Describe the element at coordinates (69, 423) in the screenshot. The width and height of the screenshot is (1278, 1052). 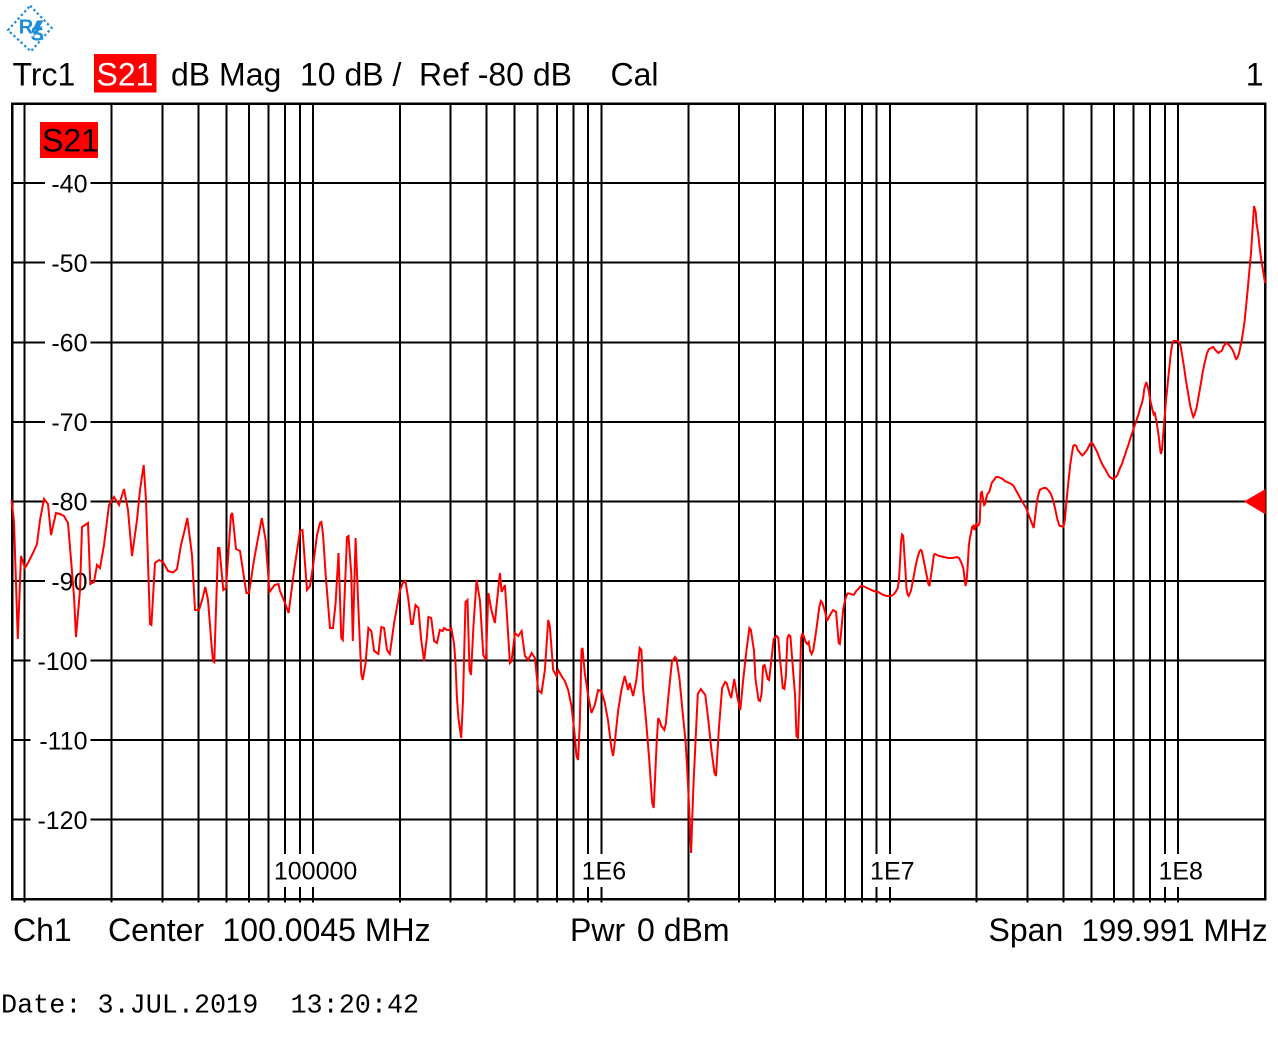
I see `svg-text: -70` at that location.